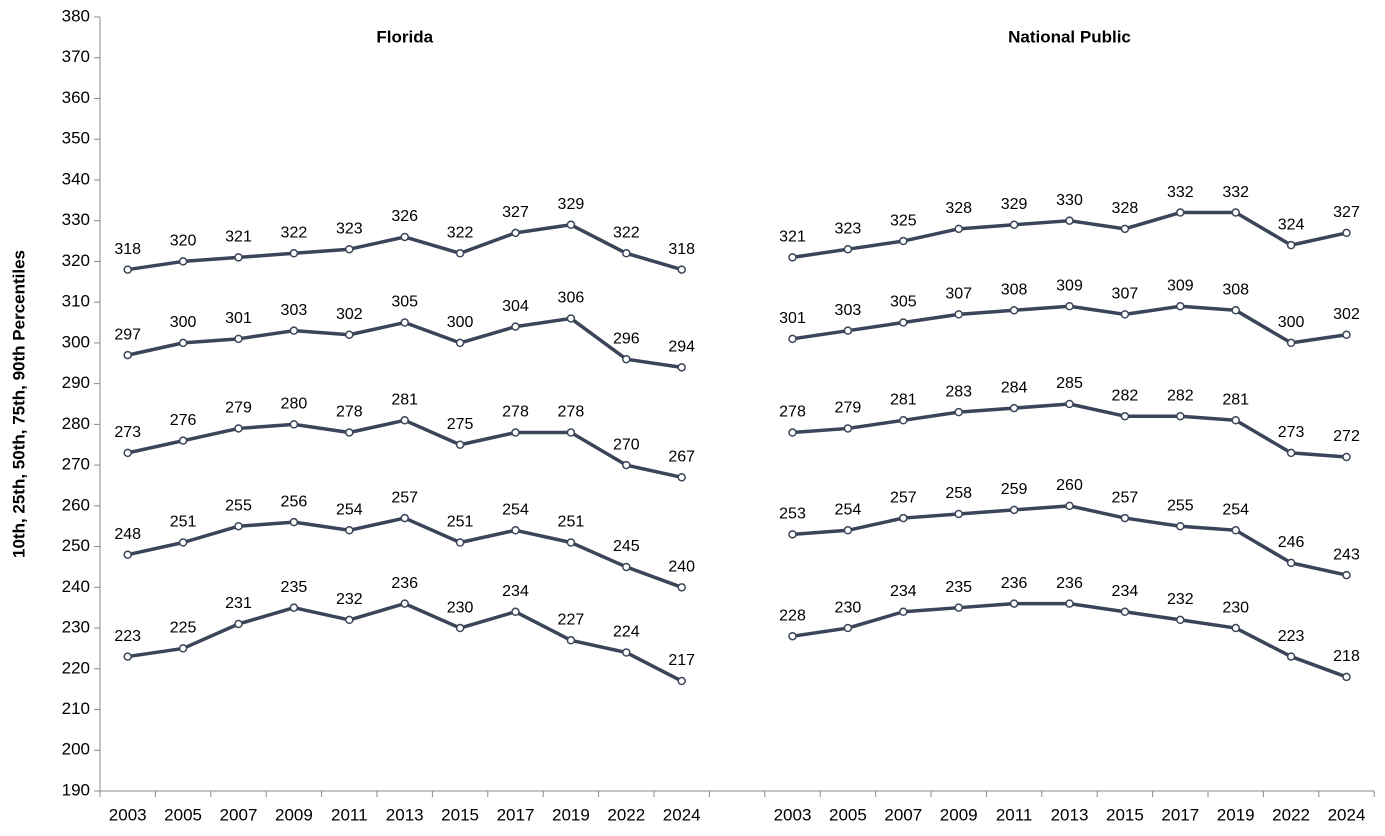 This screenshot has height=836, width=1385. Describe the element at coordinates (404, 36) in the screenshot. I see `panel-title: Florida` at that location.